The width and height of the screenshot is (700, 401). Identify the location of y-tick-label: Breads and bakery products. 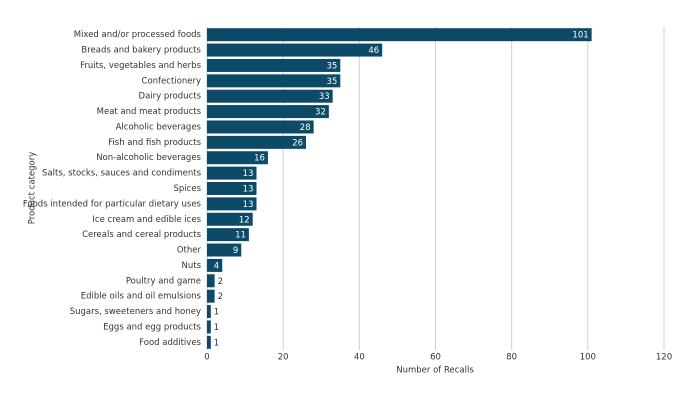
(141, 51).